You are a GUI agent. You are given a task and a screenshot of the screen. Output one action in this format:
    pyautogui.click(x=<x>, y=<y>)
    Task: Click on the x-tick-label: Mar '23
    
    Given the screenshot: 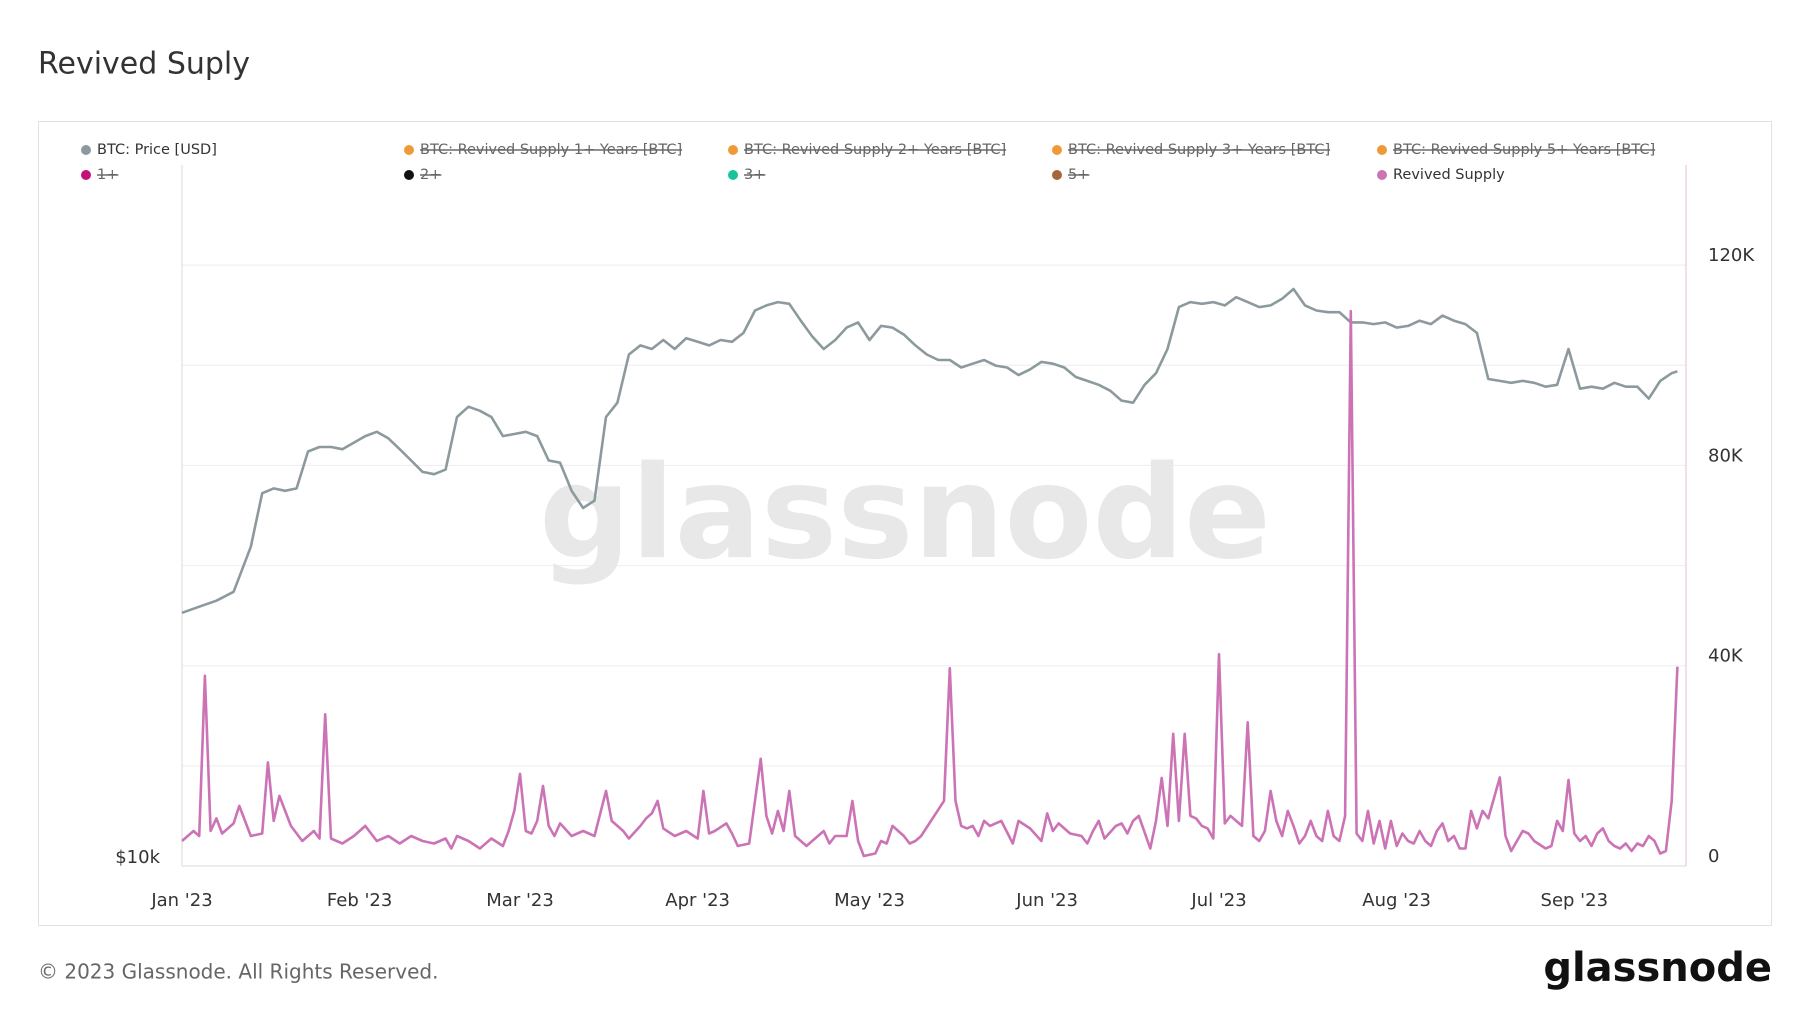 What is the action you would take?
    pyautogui.click(x=520, y=900)
    